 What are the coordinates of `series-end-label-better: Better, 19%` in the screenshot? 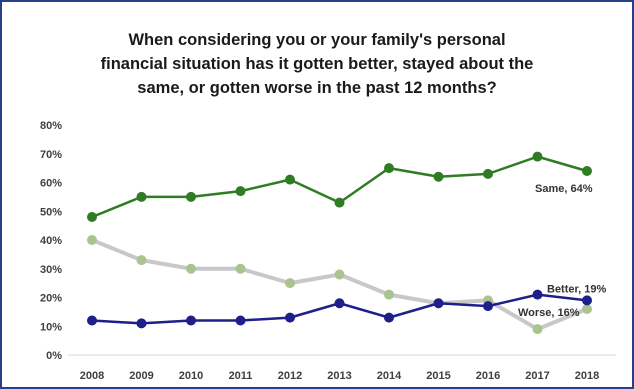 It's located at (577, 289).